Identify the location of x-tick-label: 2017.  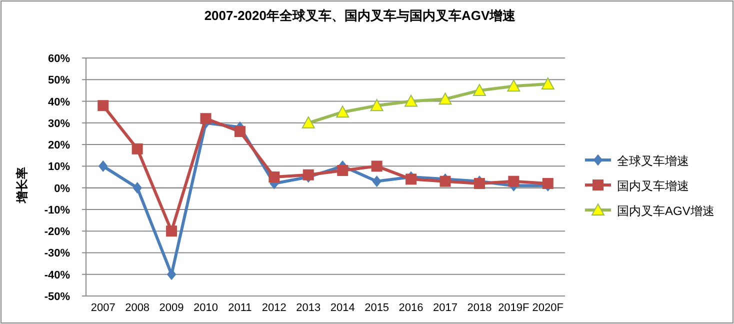
(445, 308).